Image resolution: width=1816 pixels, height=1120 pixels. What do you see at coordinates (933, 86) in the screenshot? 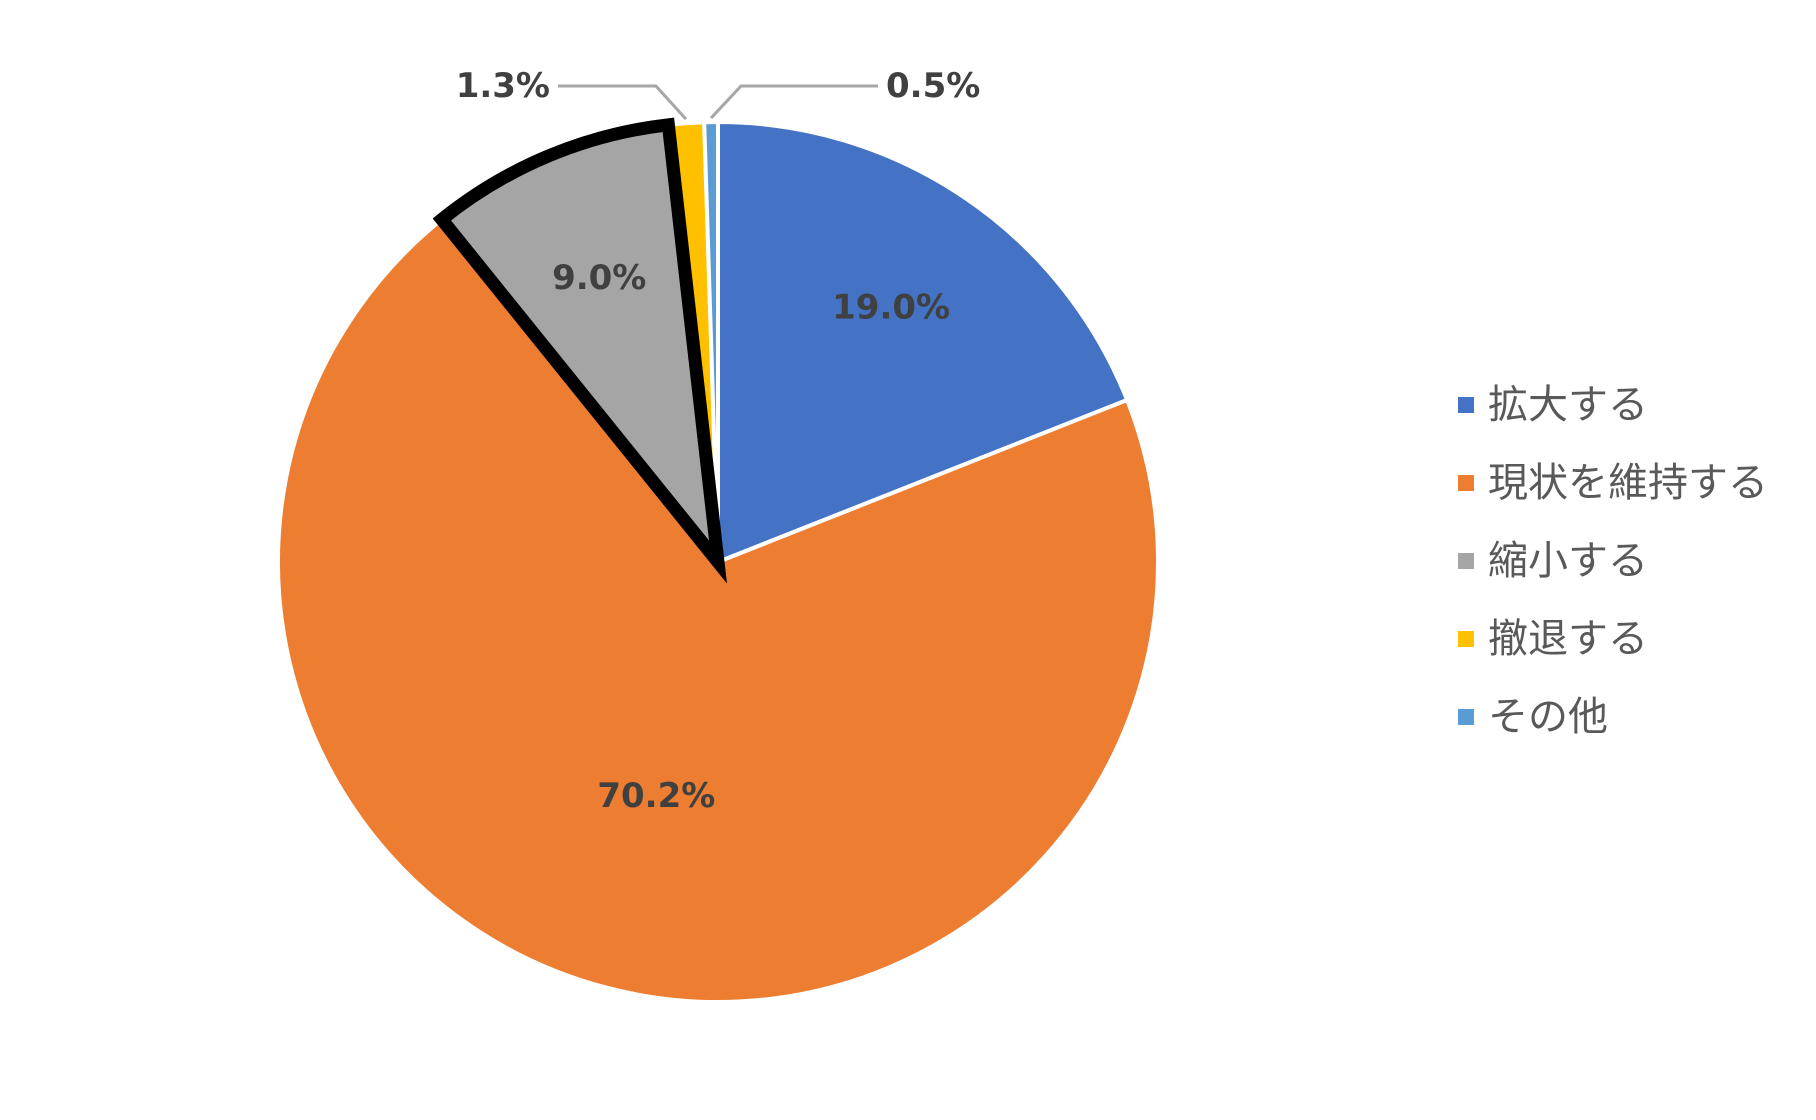
I see `data-label-5: 0.5%` at bounding box center [933, 86].